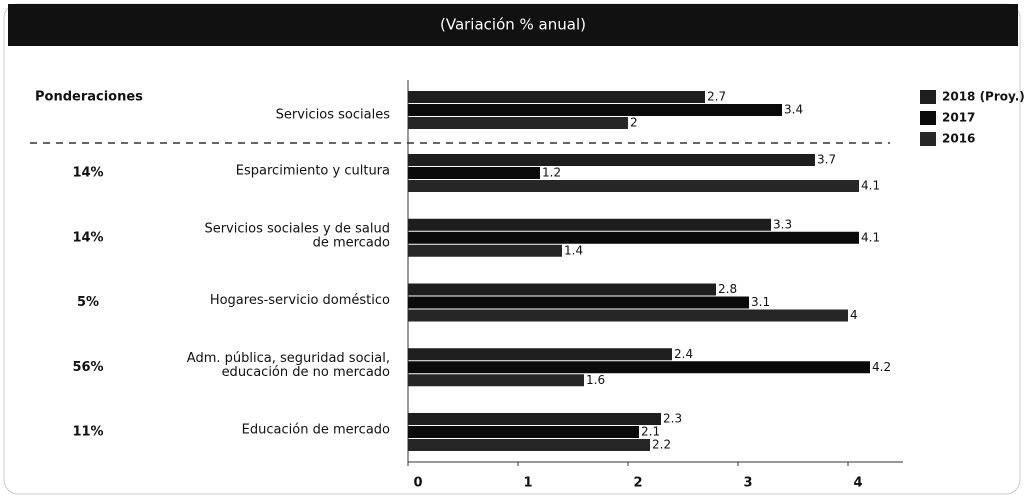  Describe the element at coordinates (826, 160) in the screenshot. I see `value-label: 3.7` at that location.